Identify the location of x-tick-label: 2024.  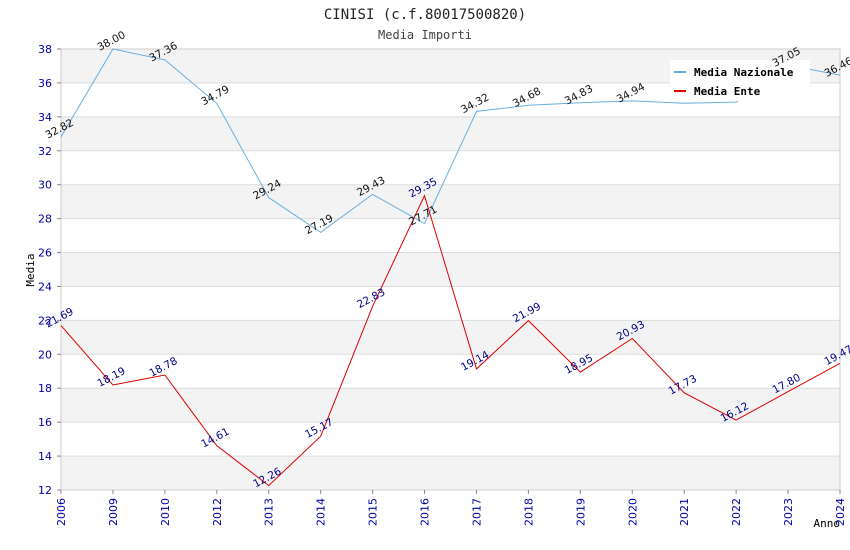
(840, 512).